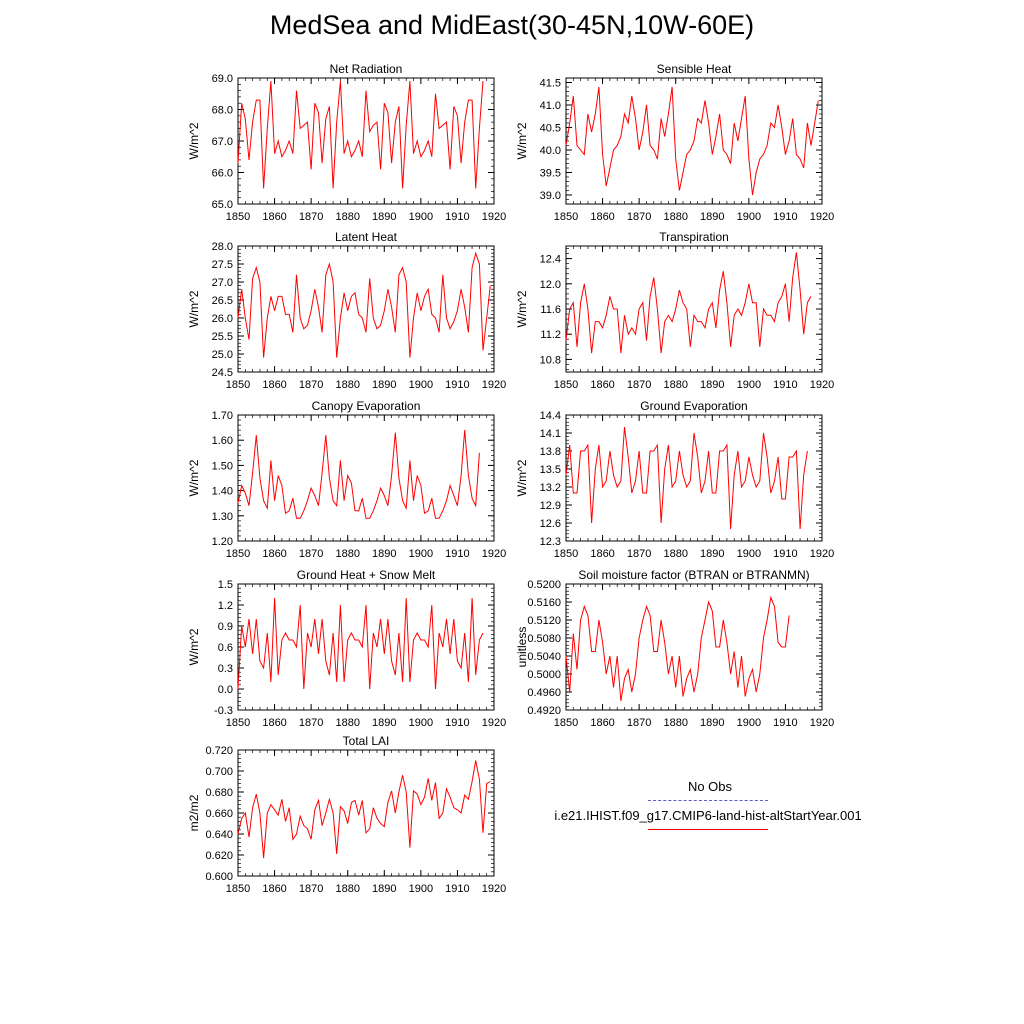 The width and height of the screenshot is (1024, 1024). I want to click on y-tick-label: 14.1, so click(550, 434).